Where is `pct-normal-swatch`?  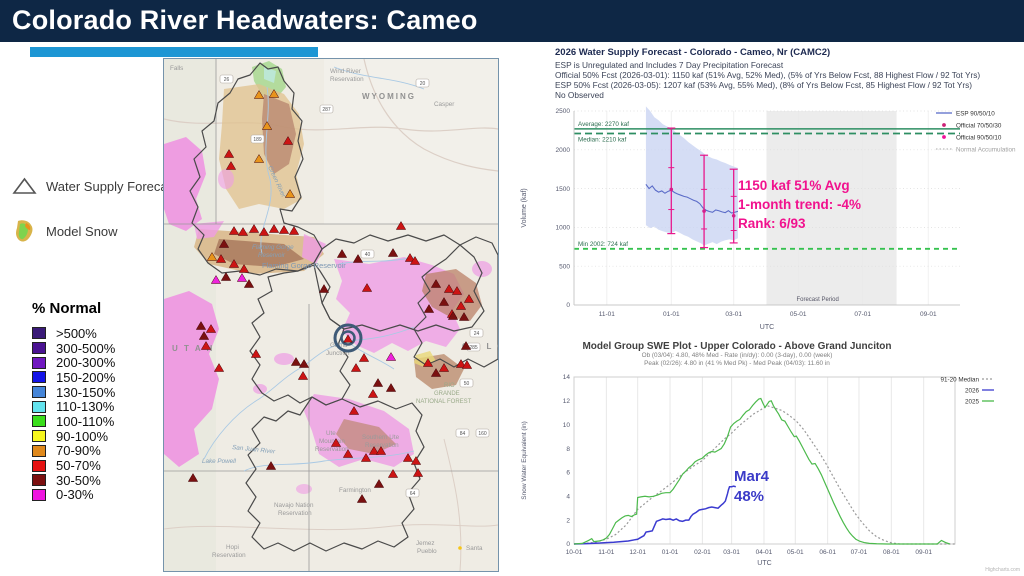
pct-normal-swatch is located at coordinates (39, 465).